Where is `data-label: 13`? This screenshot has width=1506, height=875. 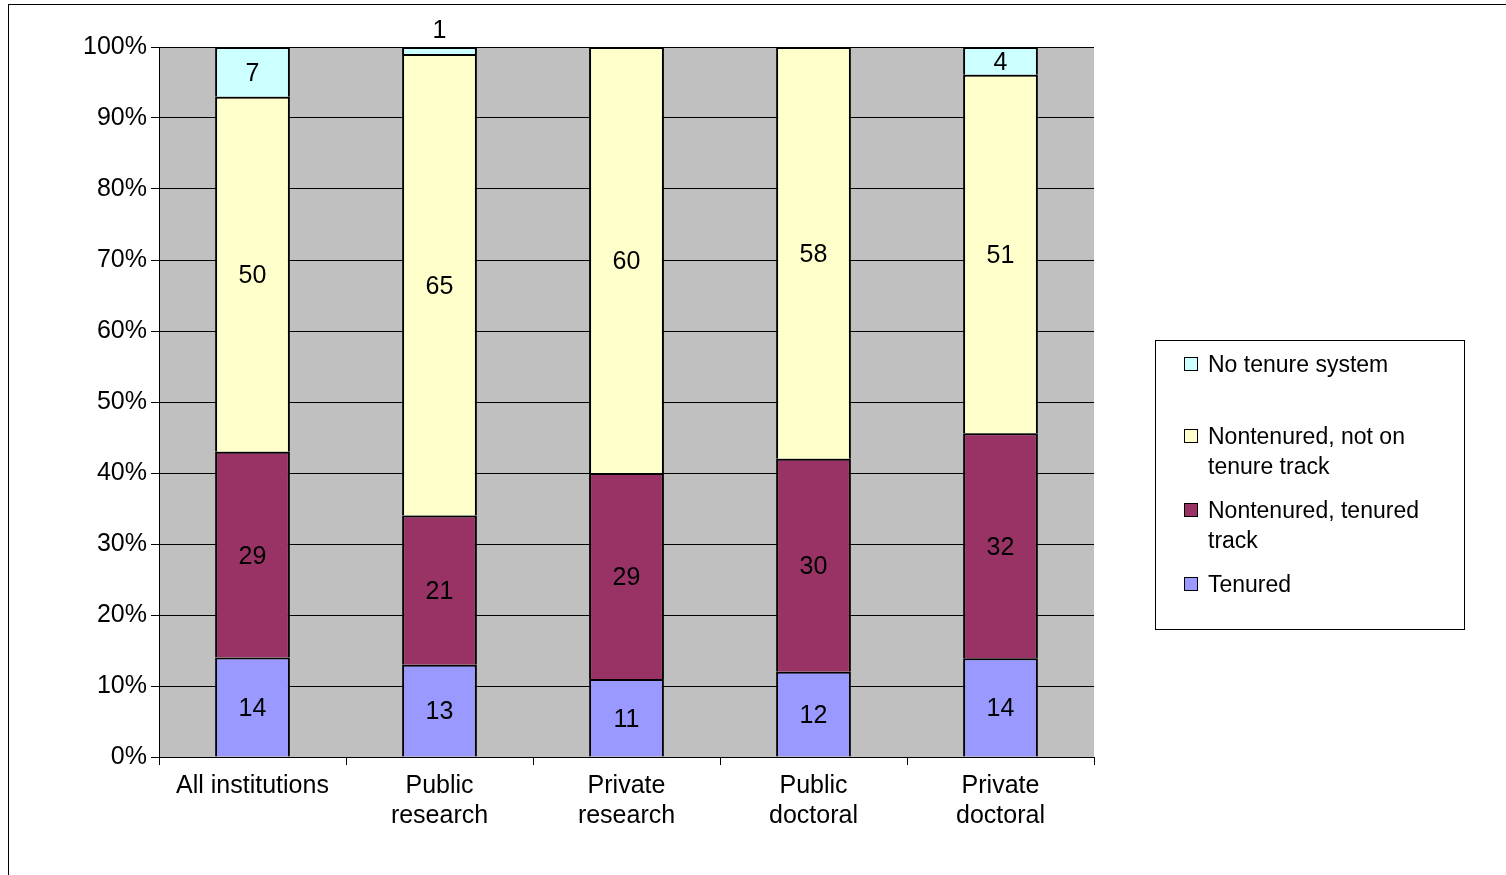 data-label: 13 is located at coordinates (439, 710).